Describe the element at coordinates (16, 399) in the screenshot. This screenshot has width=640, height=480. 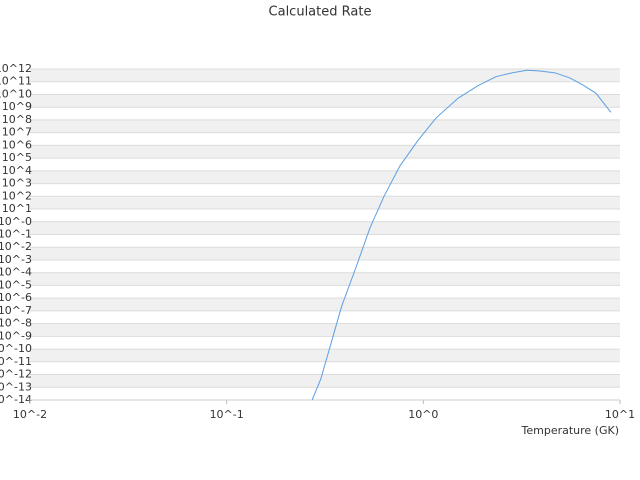
I see `y-tick-label: 10^-14` at that location.